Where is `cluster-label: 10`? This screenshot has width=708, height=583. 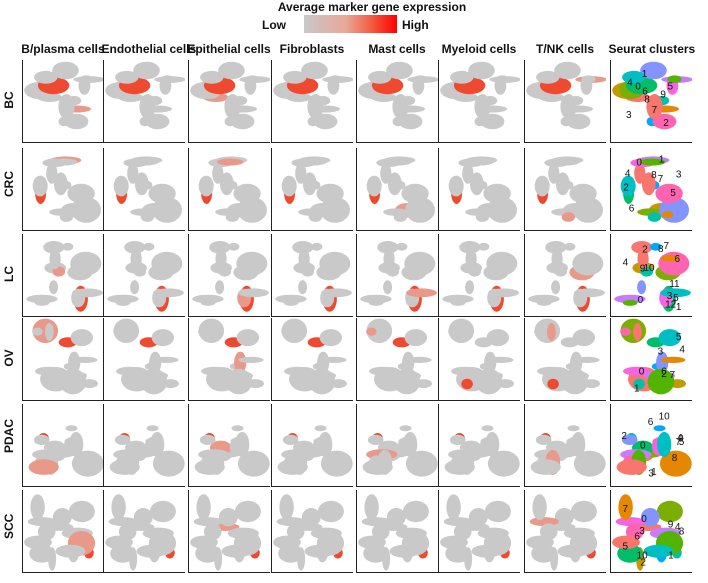 cluster-label: 10 is located at coordinates (650, 268).